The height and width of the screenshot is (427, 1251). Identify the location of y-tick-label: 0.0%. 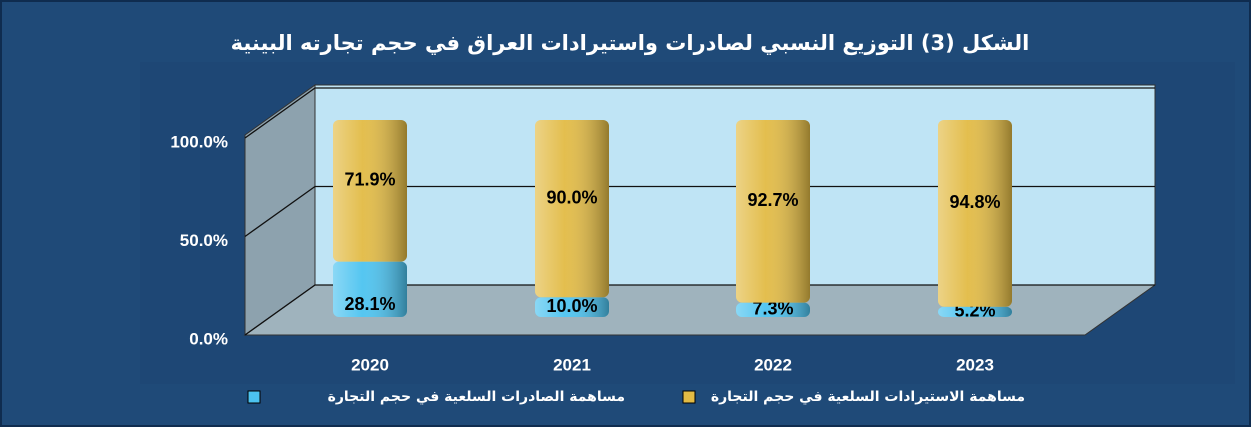
(208, 338).